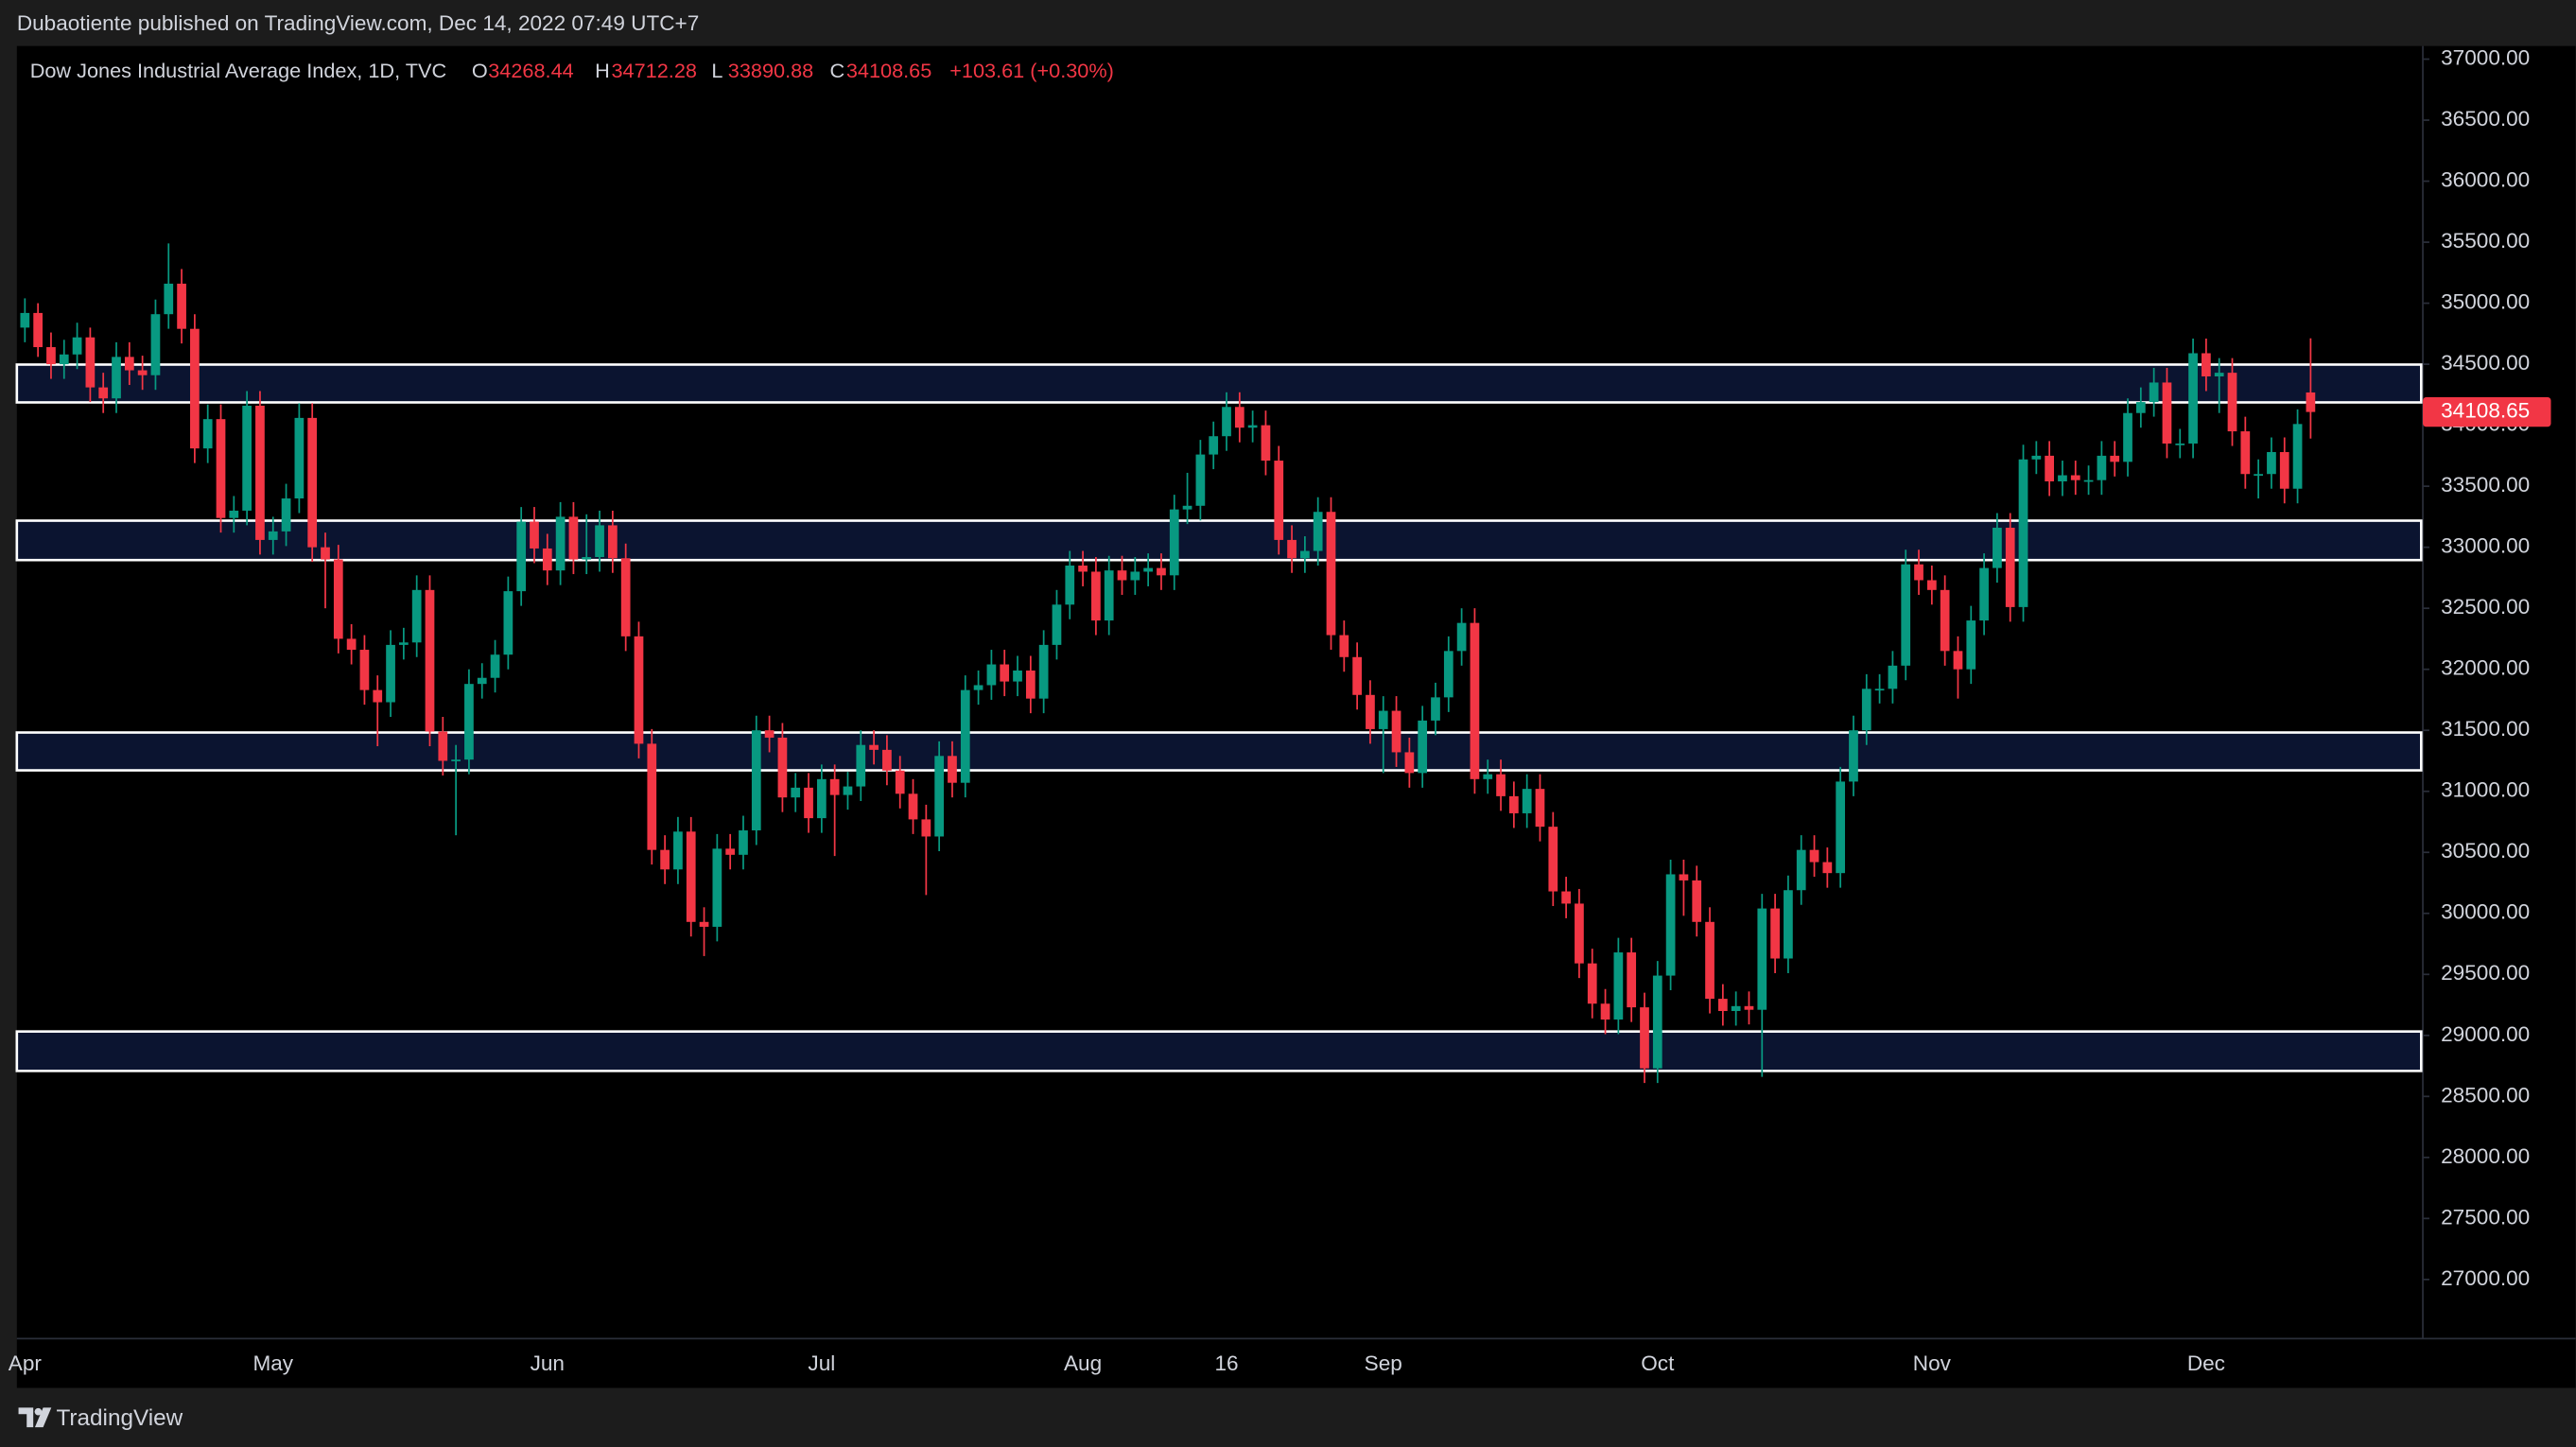 Image resolution: width=2576 pixels, height=1447 pixels. I want to click on y-tick-label: 27000.00, so click(2485, 1278).